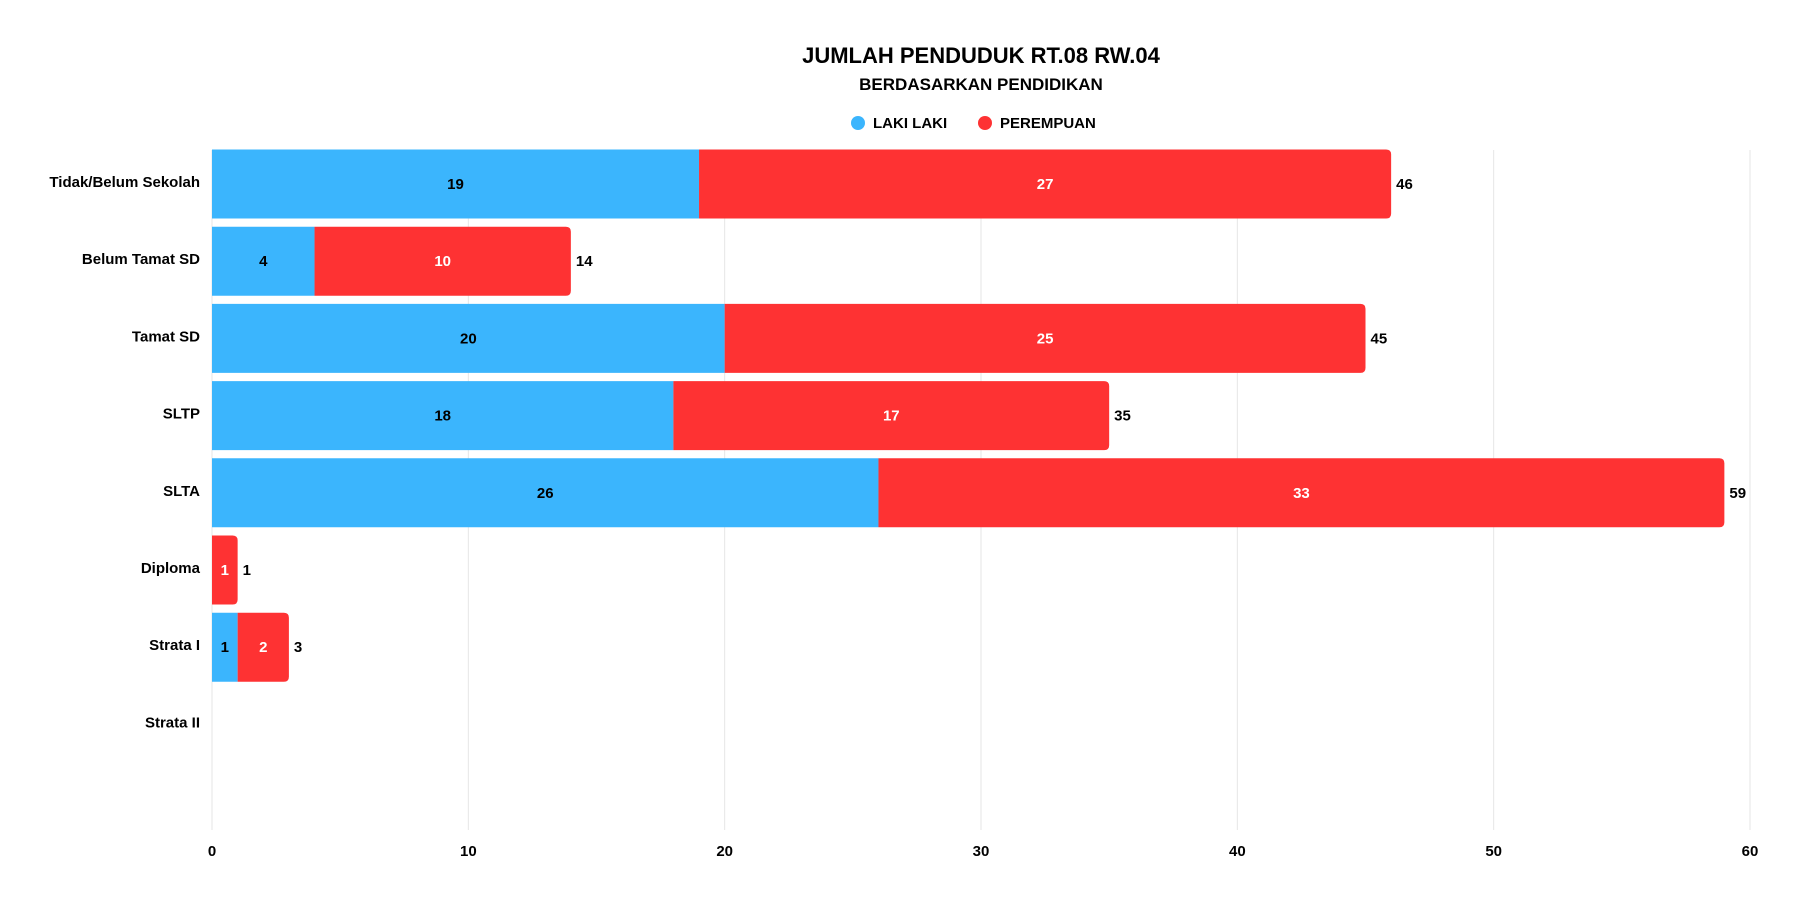 This screenshot has width=1800, height=900. I want to click on data-label-perempuan: 17, so click(891, 416).